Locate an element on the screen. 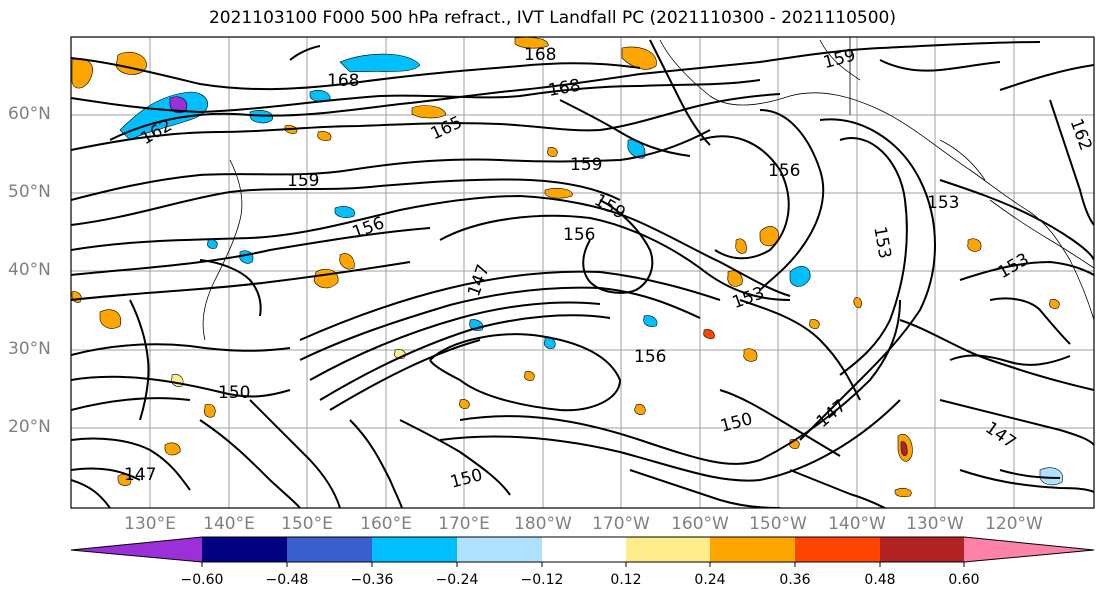 This screenshot has width=1105, height=601. colorbar-tick-label: −0.36 is located at coordinates (372, 580).